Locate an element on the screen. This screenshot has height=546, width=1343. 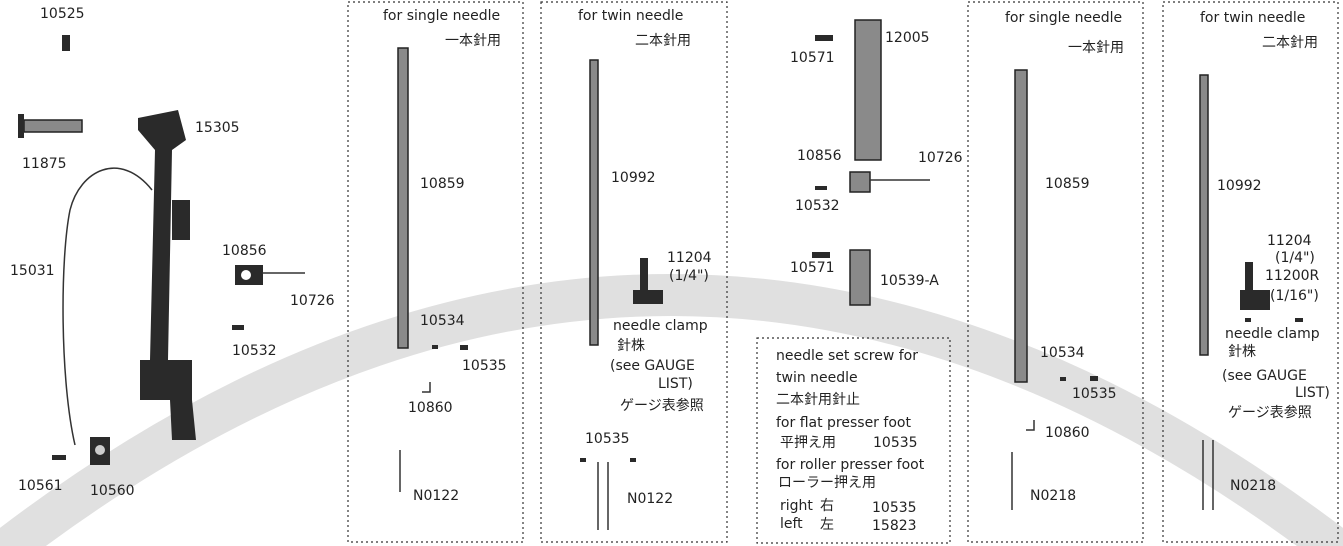
note-box is located at coordinates (853, 440).